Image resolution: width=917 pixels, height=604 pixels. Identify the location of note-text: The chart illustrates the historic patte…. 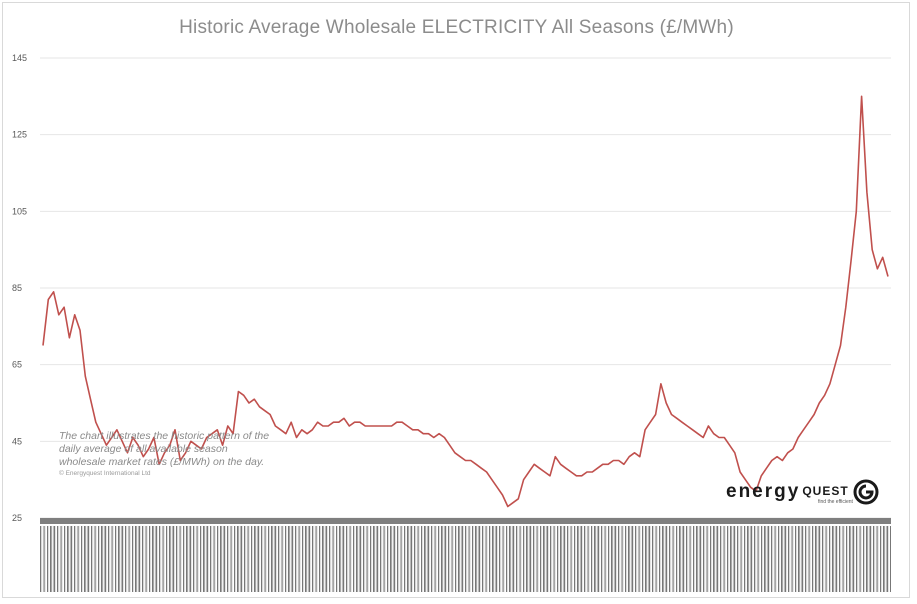
(164, 449).